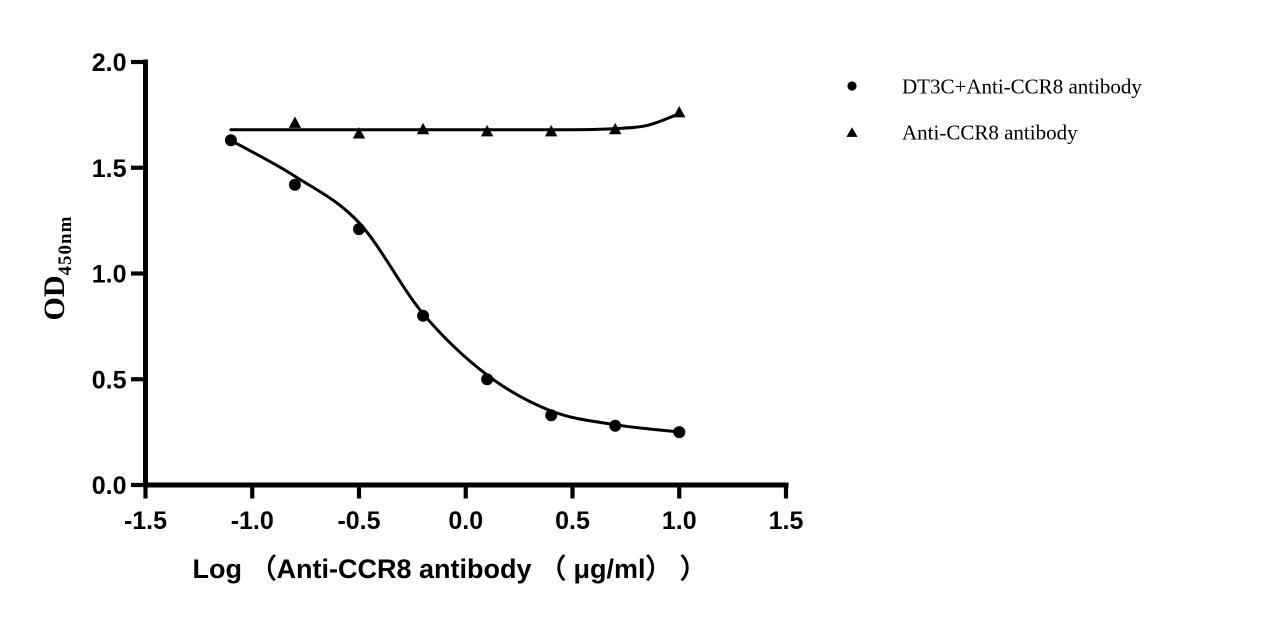 The width and height of the screenshot is (1269, 617). I want to click on y-axis-title: OD450nm, so click(57, 268).